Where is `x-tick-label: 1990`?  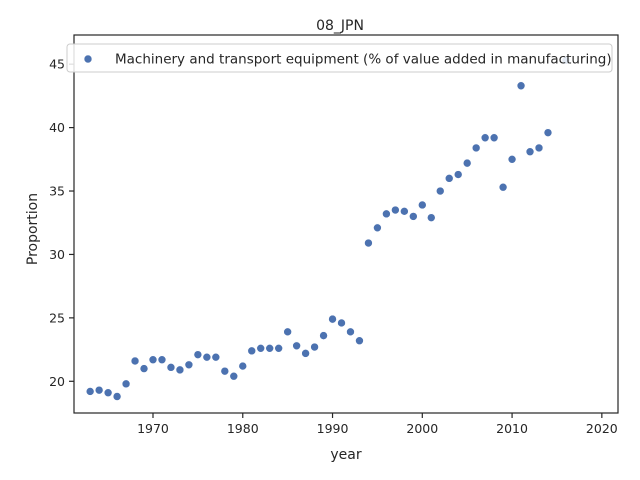
x-tick-label: 1990 is located at coordinates (333, 428).